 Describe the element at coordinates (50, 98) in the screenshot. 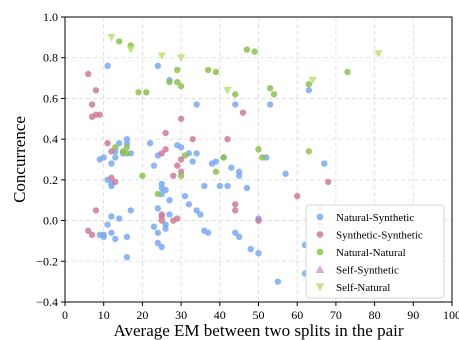

I see `y-tick-label: 0.6` at that location.